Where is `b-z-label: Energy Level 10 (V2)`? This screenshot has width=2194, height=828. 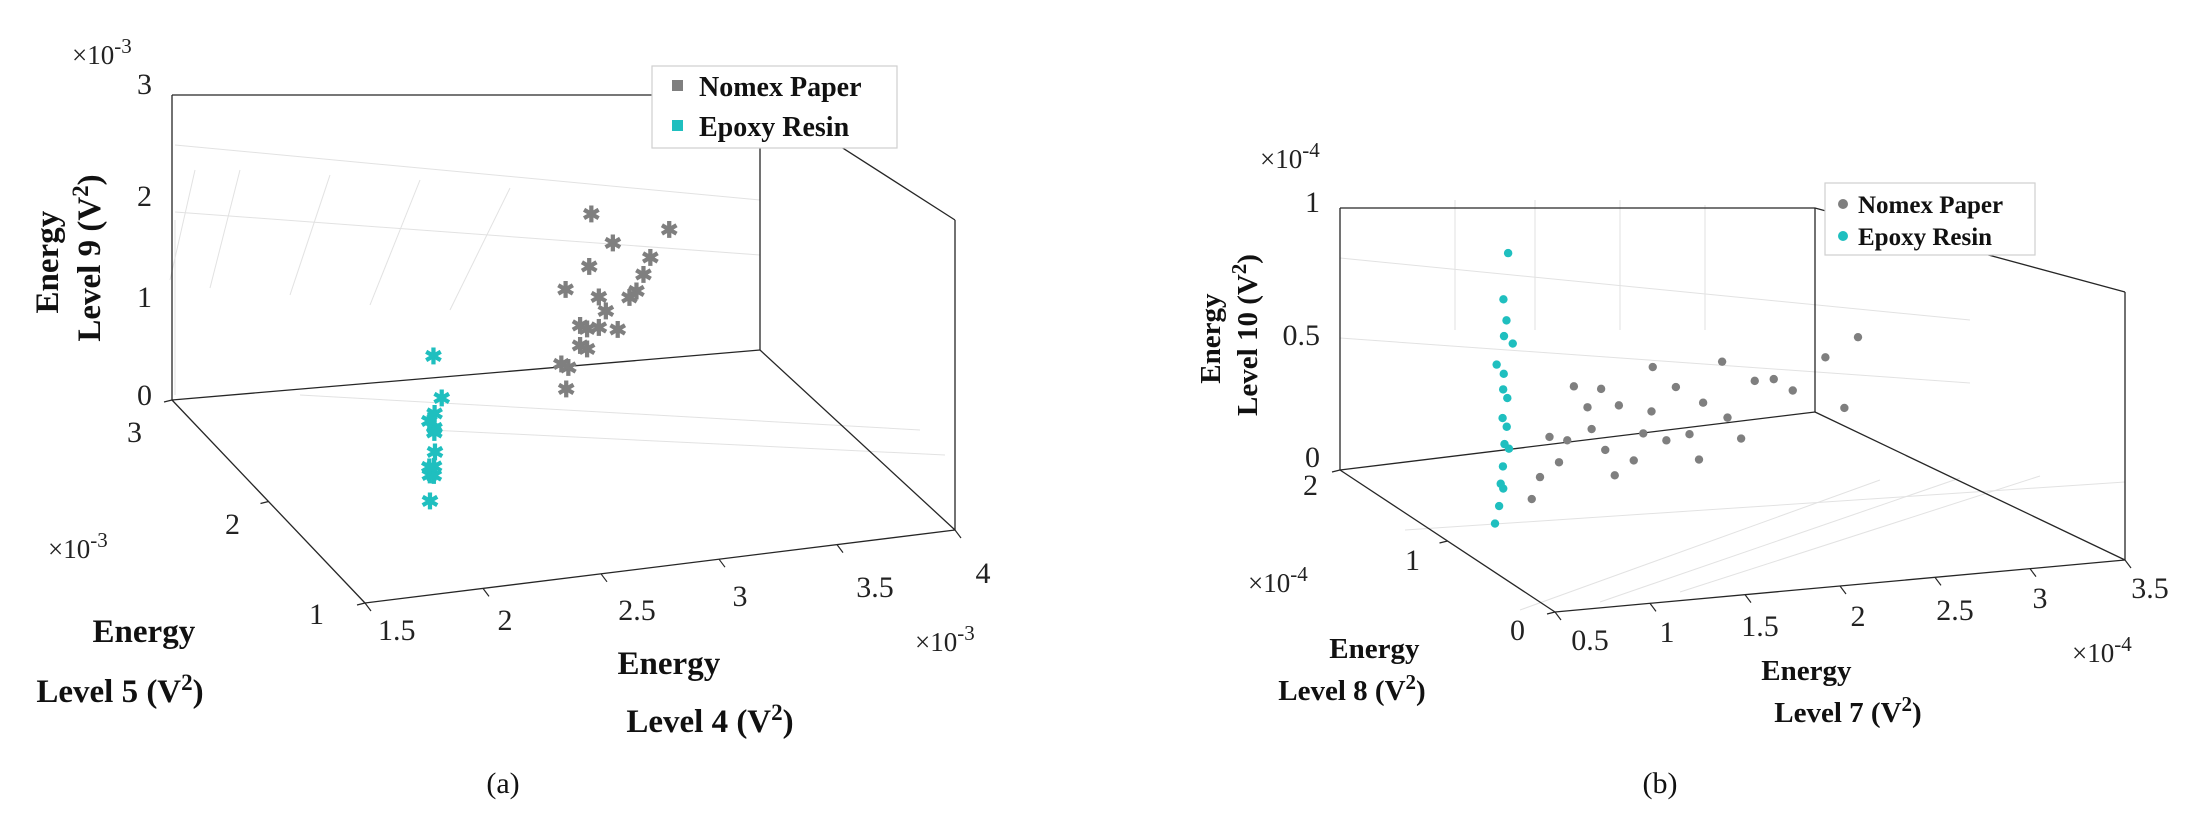
b-z-label: Energy Level 10 (V2) is located at coordinates (1229, 335).